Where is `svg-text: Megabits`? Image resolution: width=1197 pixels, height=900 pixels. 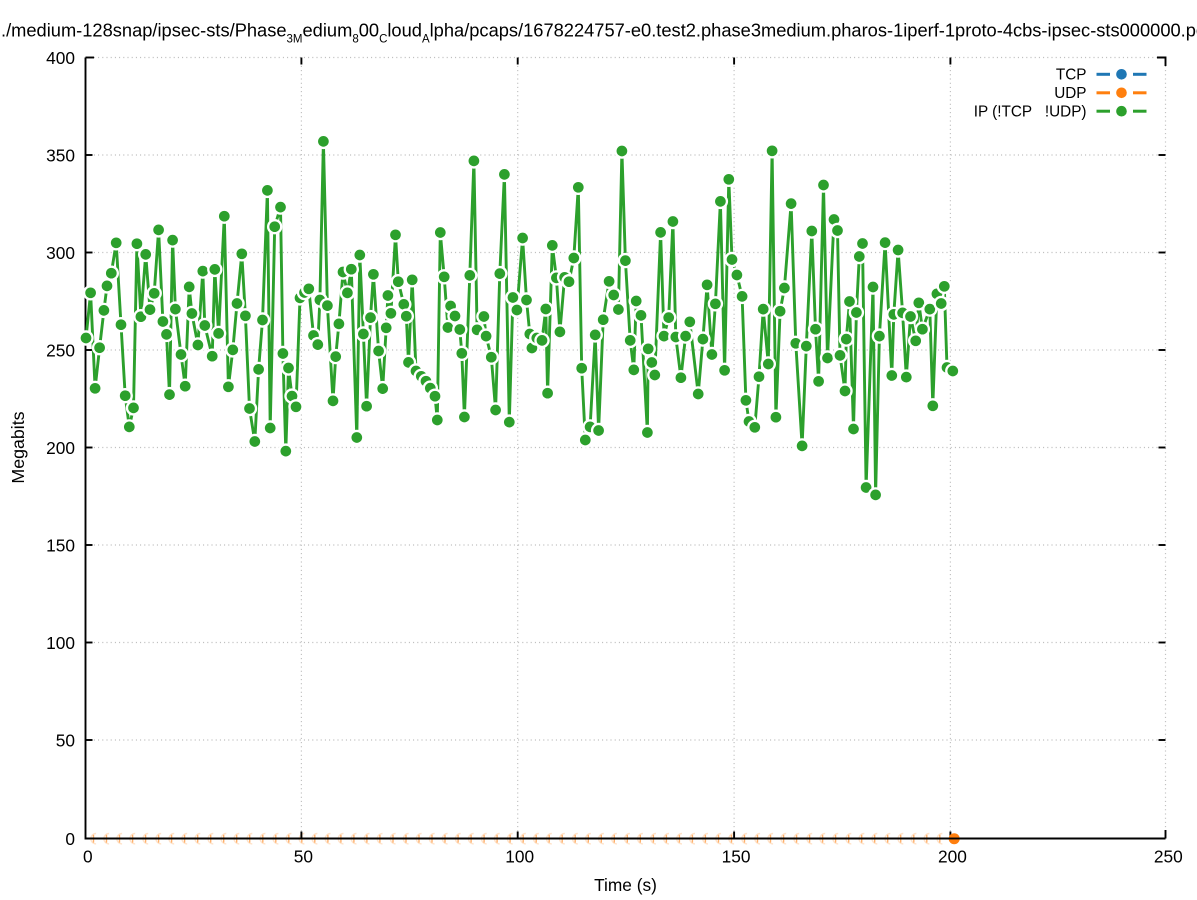 svg-text: Megabits is located at coordinates (18, 447).